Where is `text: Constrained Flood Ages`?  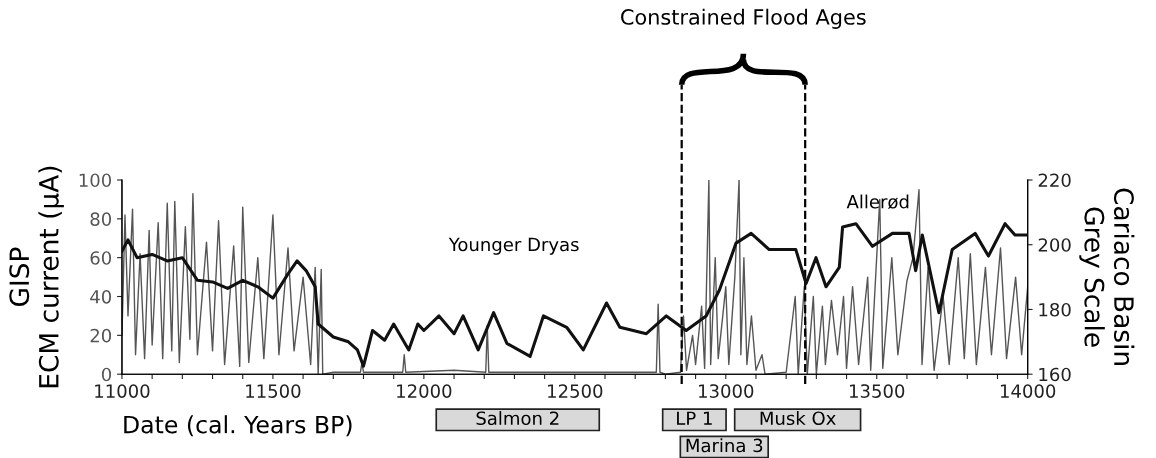
text: Constrained Flood Ages is located at coordinates (743, 18).